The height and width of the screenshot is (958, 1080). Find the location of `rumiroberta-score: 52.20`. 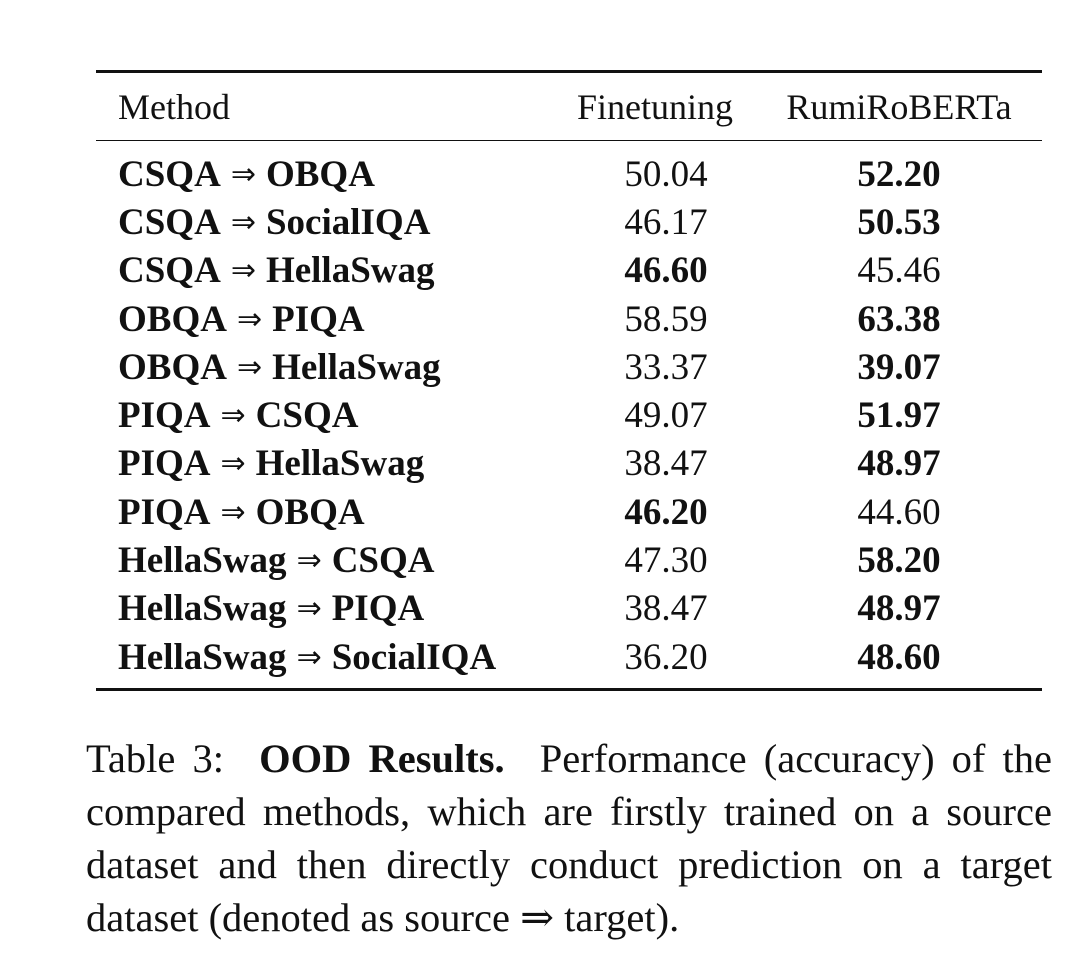

rumiroberta-score: 52.20 is located at coordinates (899, 174).